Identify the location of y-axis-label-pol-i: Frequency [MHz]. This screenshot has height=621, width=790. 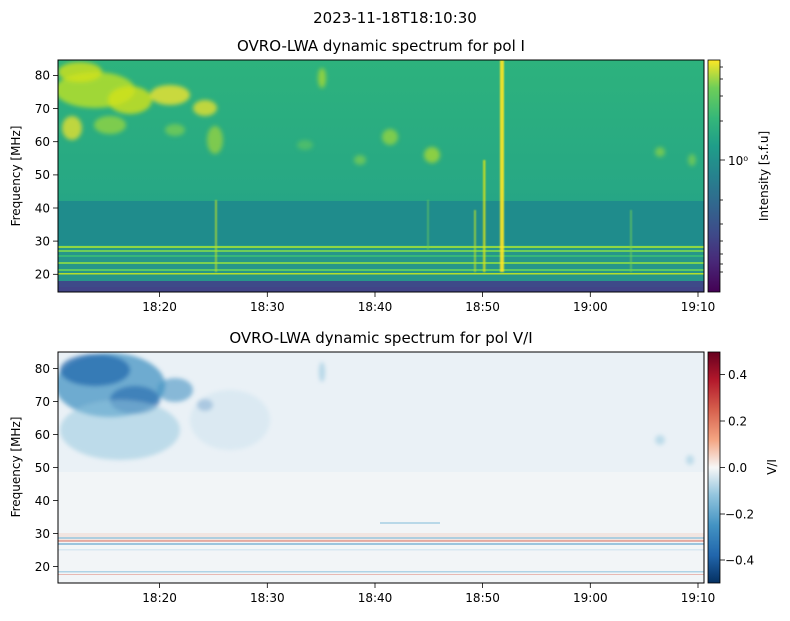
(16, 176).